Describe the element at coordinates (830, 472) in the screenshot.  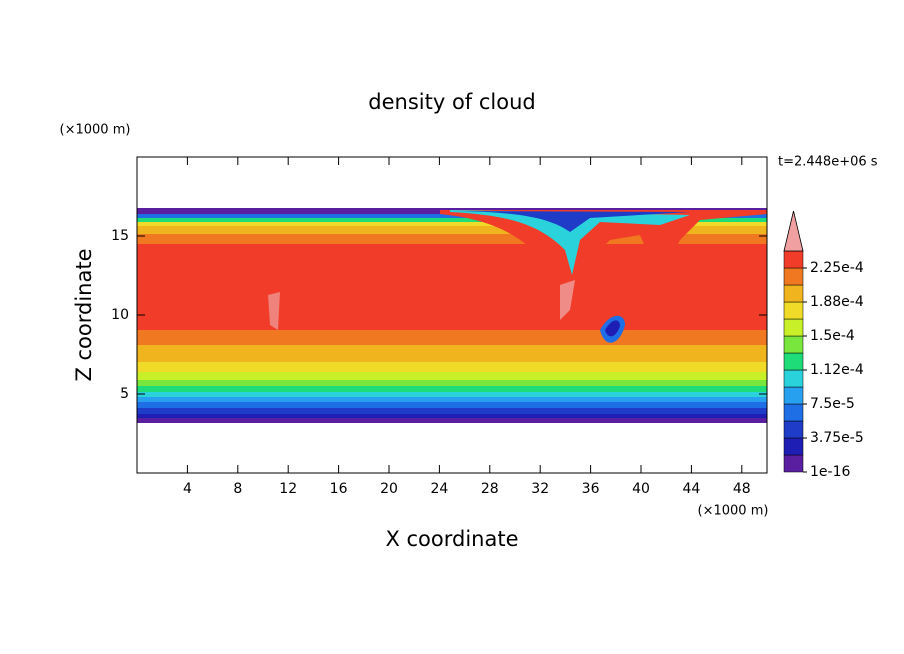
I see `colorbar-tick-label: 1e-16` at that location.